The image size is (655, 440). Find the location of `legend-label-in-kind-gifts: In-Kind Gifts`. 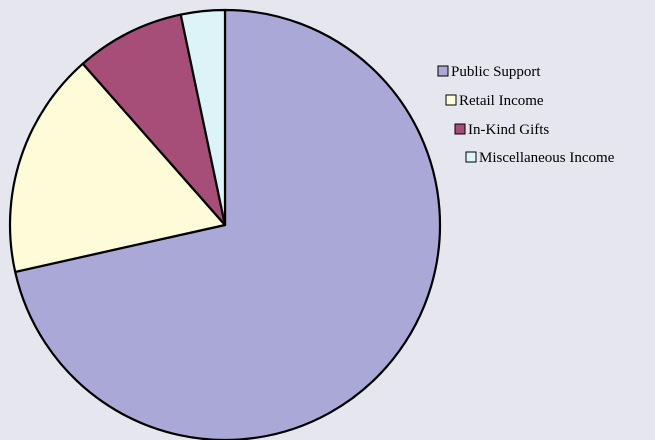

legend-label-in-kind-gifts: In-Kind Gifts is located at coordinates (508, 130).